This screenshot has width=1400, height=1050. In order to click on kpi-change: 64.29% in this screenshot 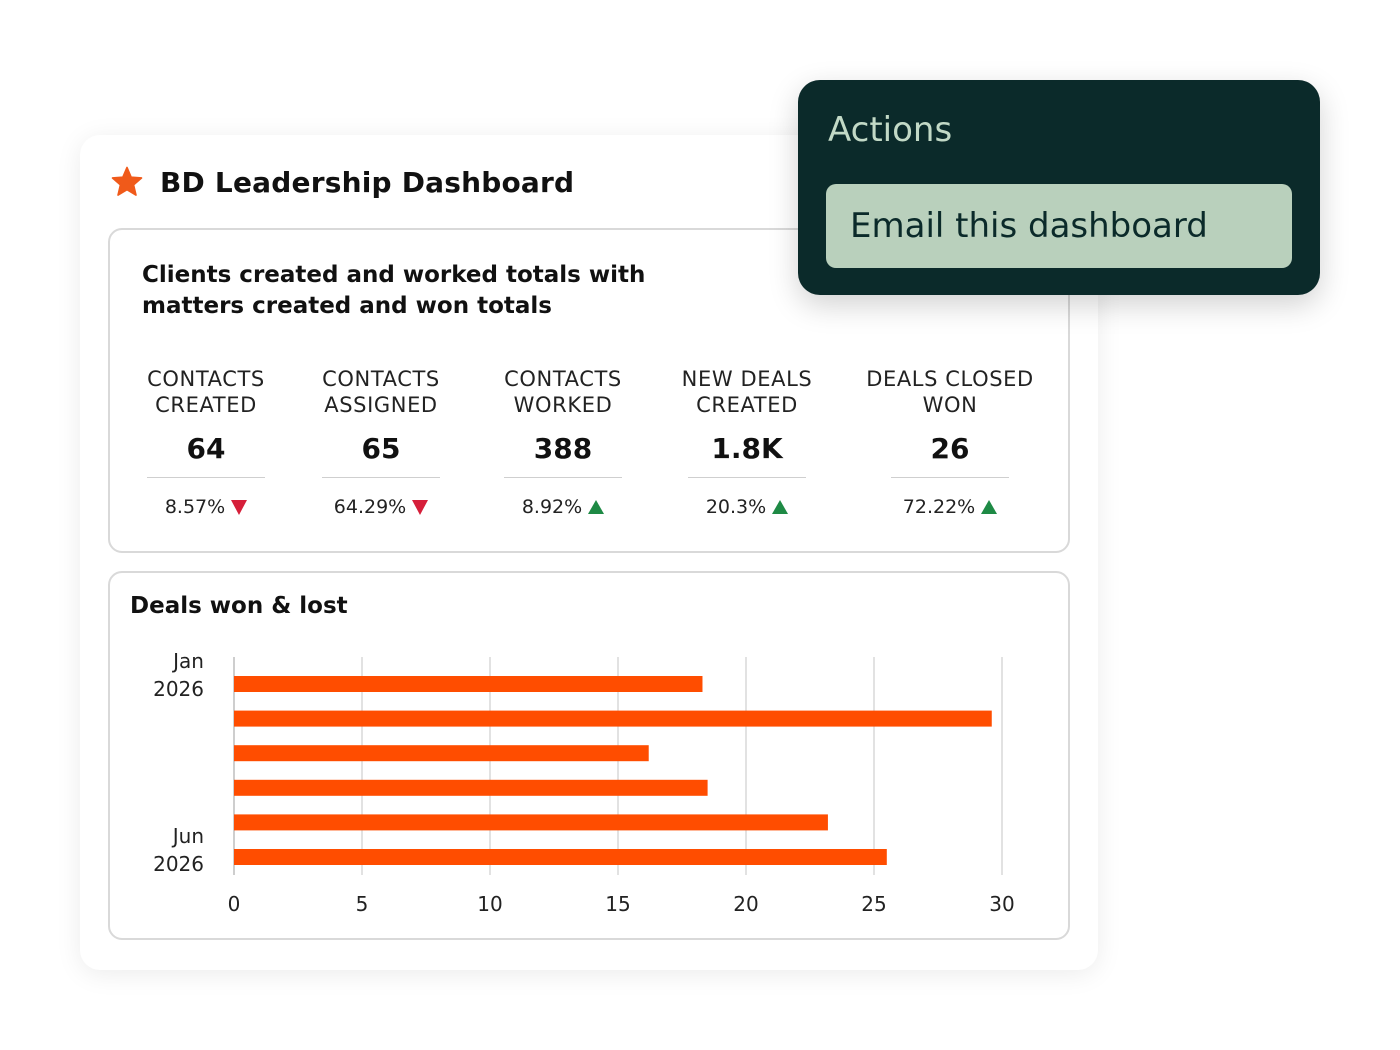, I will do `click(381, 507)`.